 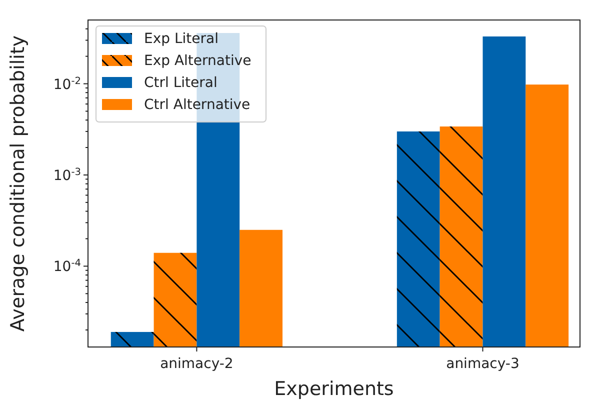 I want to click on y-tick-label: 10$^{-2}$, so click(x=67, y=84).